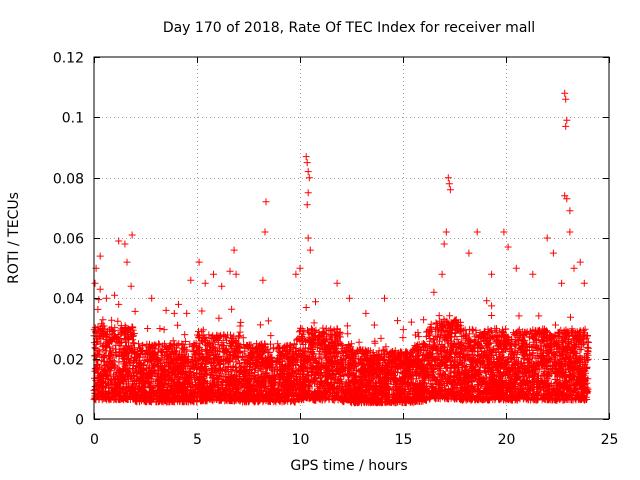 The height and width of the screenshot is (480, 640). Describe the element at coordinates (68, 180) in the screenshot. I see `y-tick-label: 0.08` at that location.